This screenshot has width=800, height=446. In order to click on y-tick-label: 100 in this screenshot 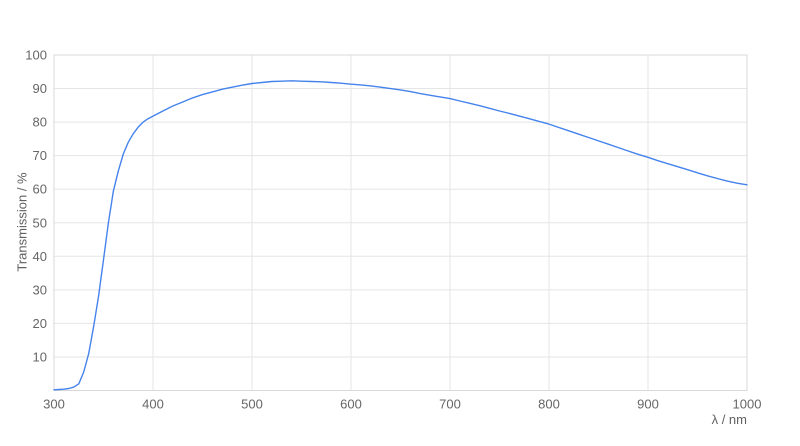, I will do `click(36, 55)`.